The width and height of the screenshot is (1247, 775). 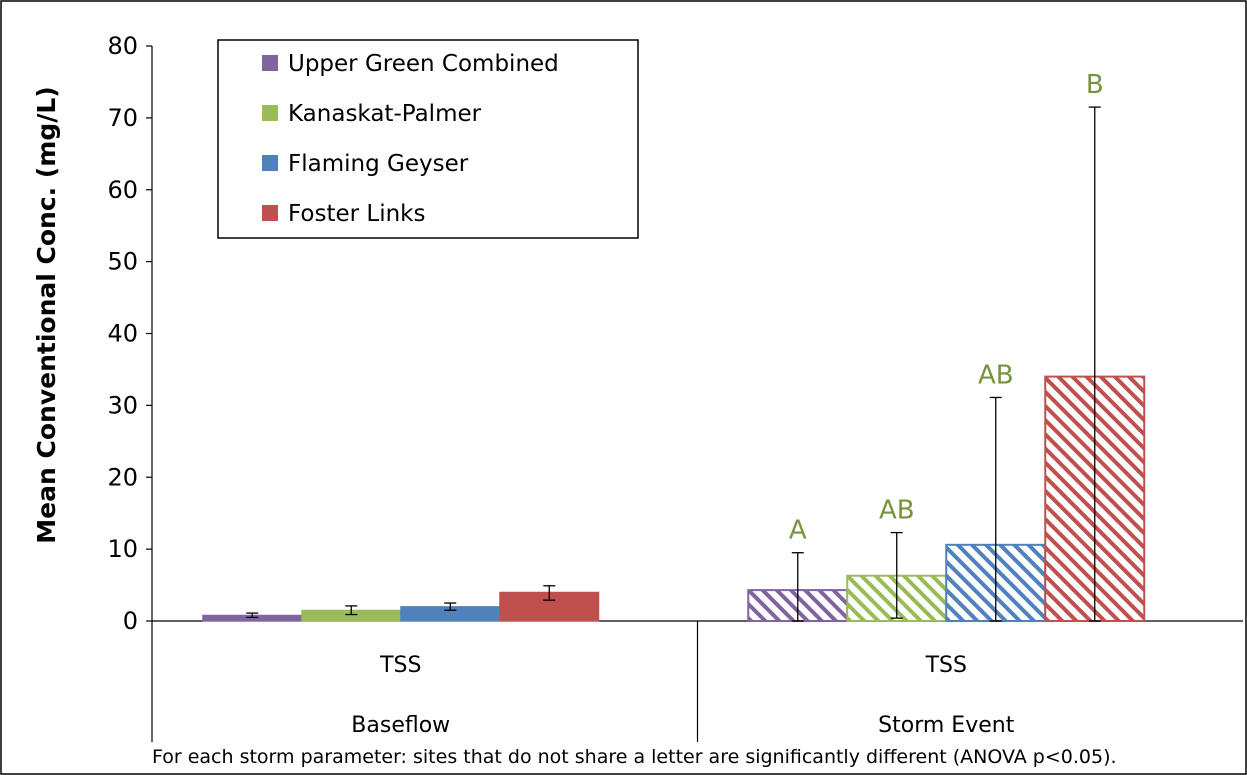 What do you see at coordinates (122, 262) in the screenshot?
I see `y-tick-label: 50` at bounding box center [122, 262].